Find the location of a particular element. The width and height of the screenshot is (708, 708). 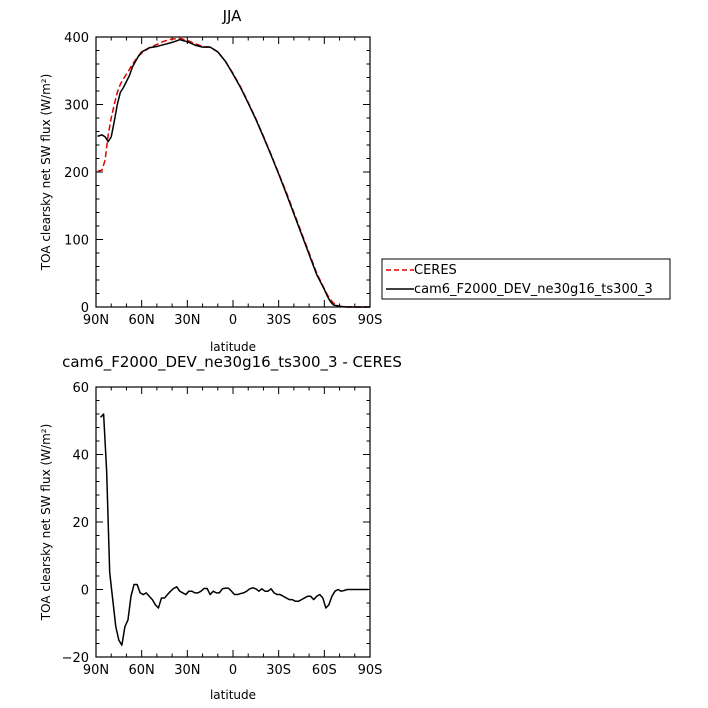

top-xtick-label: 30N is located at coordinates (187, 320).